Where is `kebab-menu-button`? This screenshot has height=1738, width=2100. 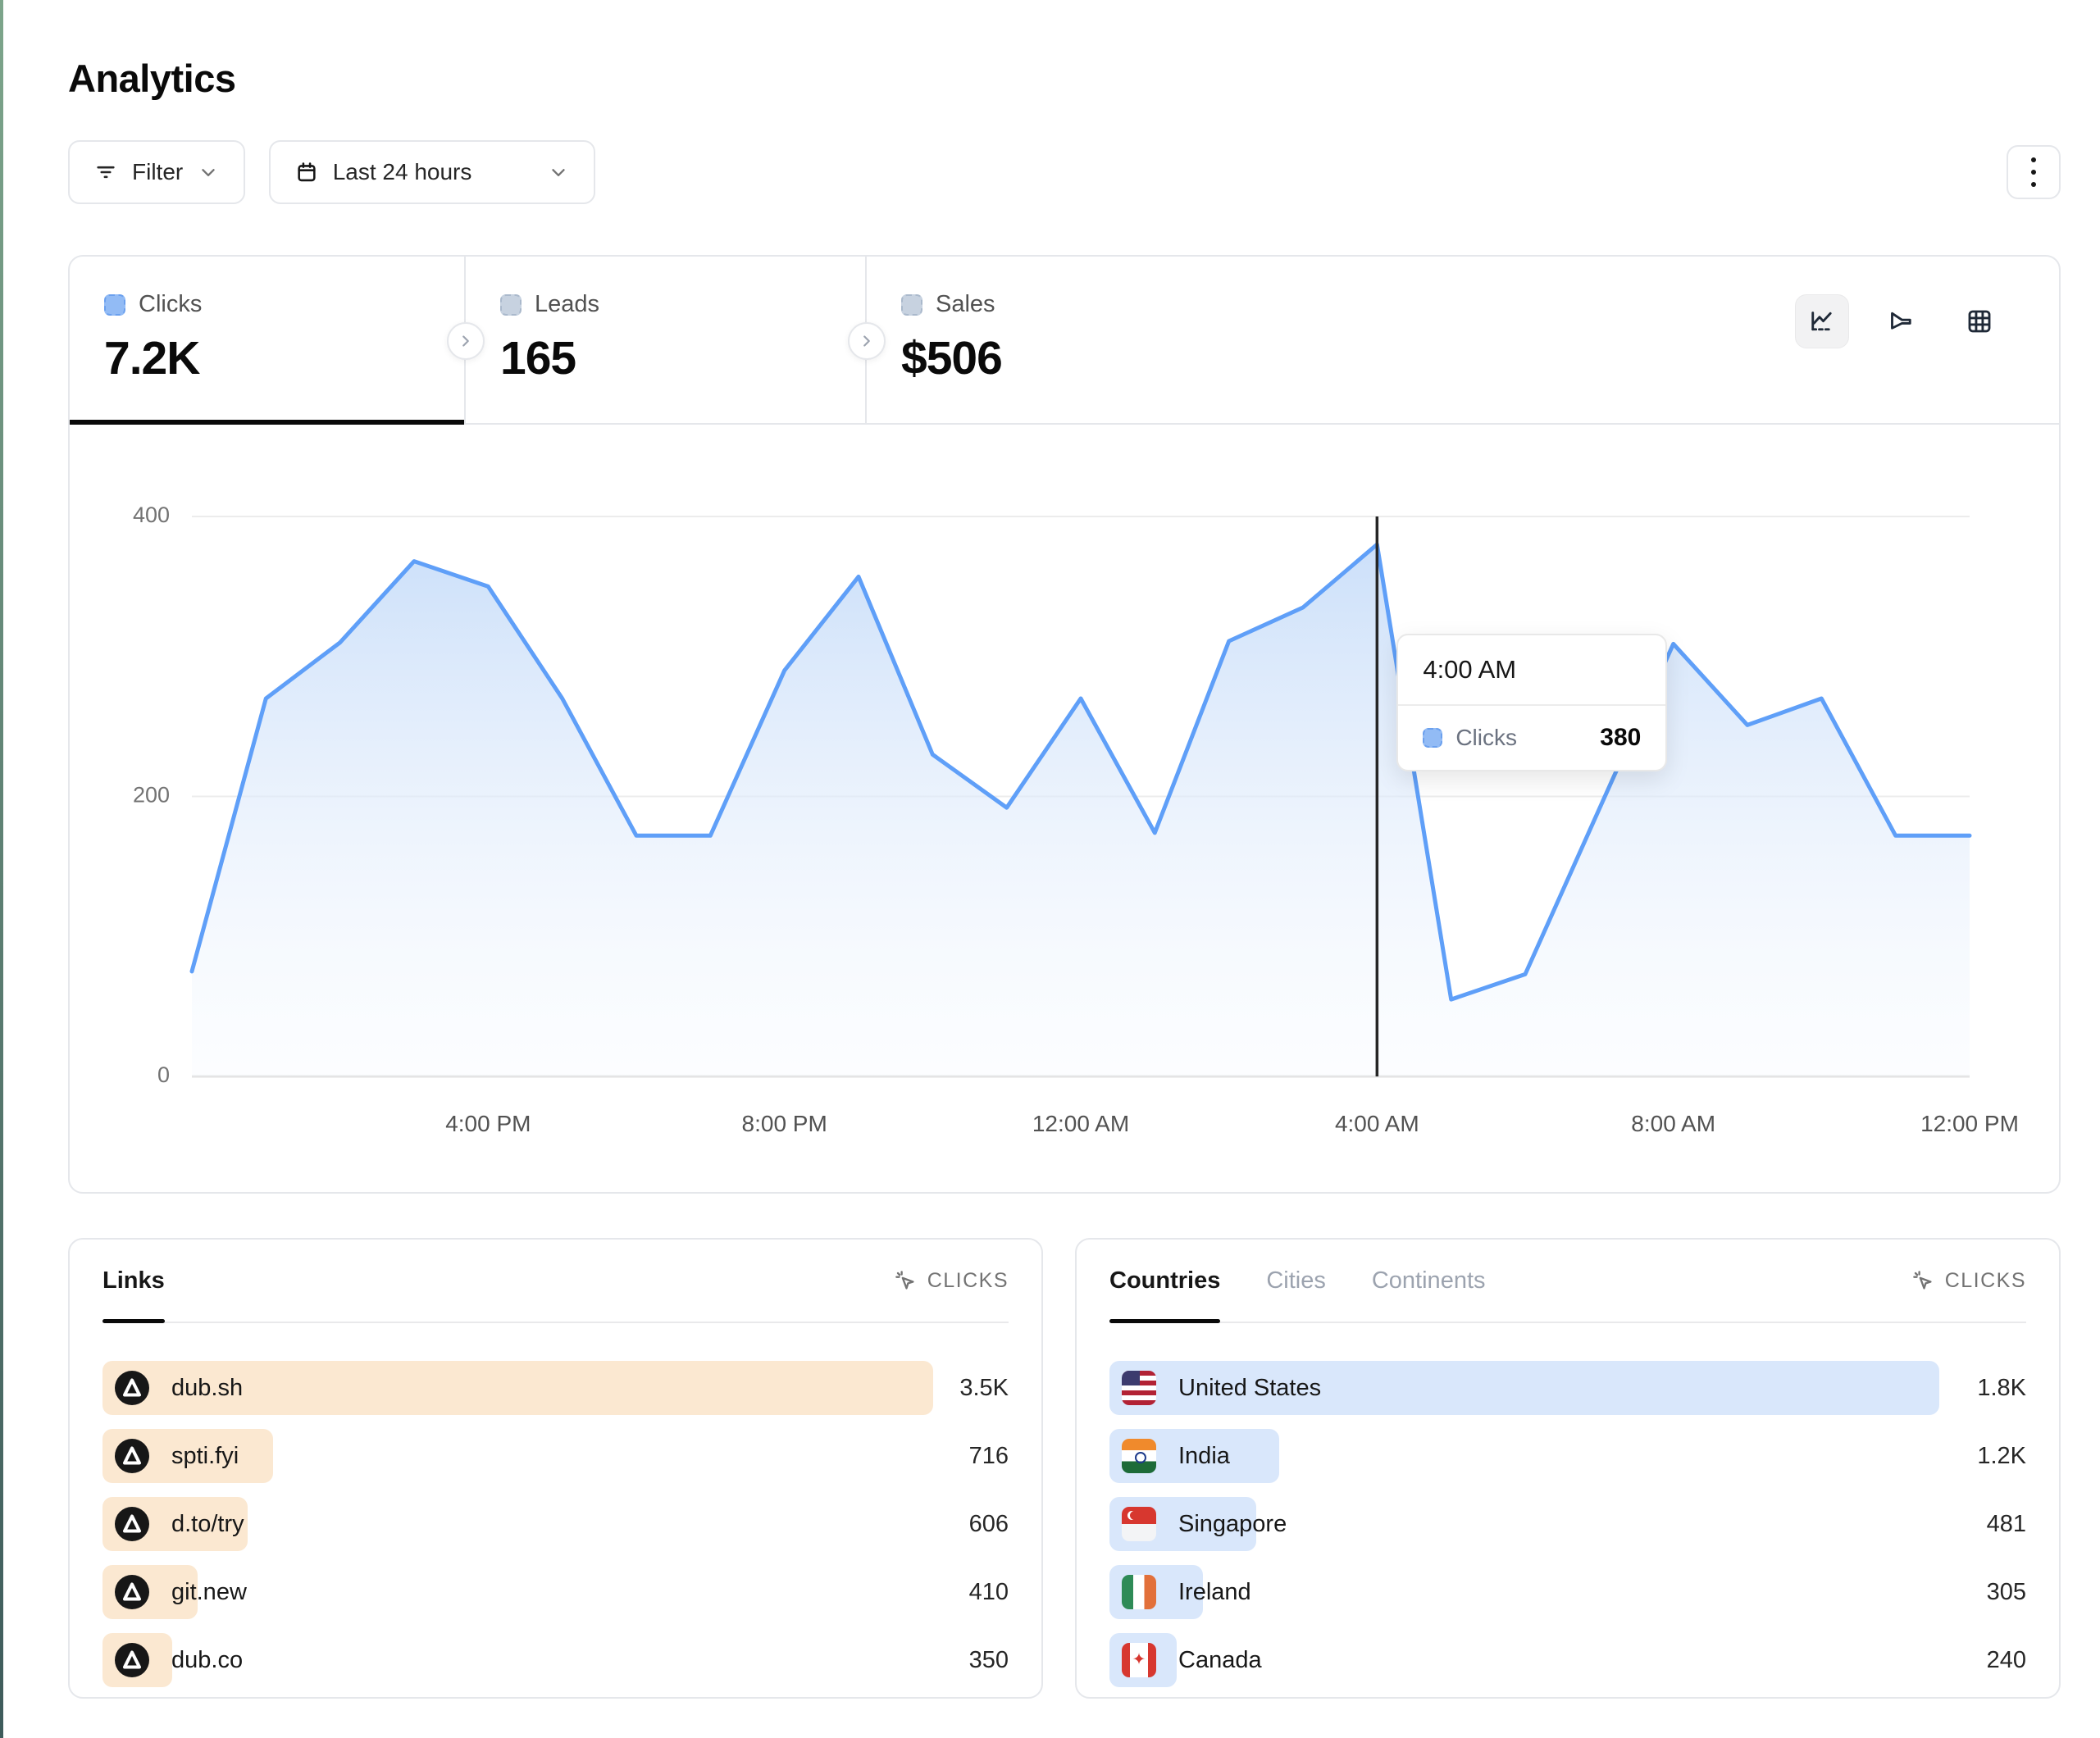 kebab-menu-button is located at coordinates (2034, 172).